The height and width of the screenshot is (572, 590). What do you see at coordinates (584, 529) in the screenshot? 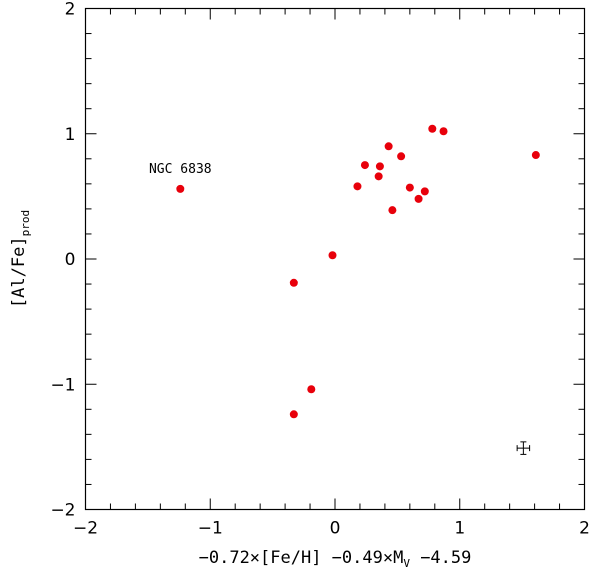
I see `x-tick-label: 2` at bounding box center [584, 529].